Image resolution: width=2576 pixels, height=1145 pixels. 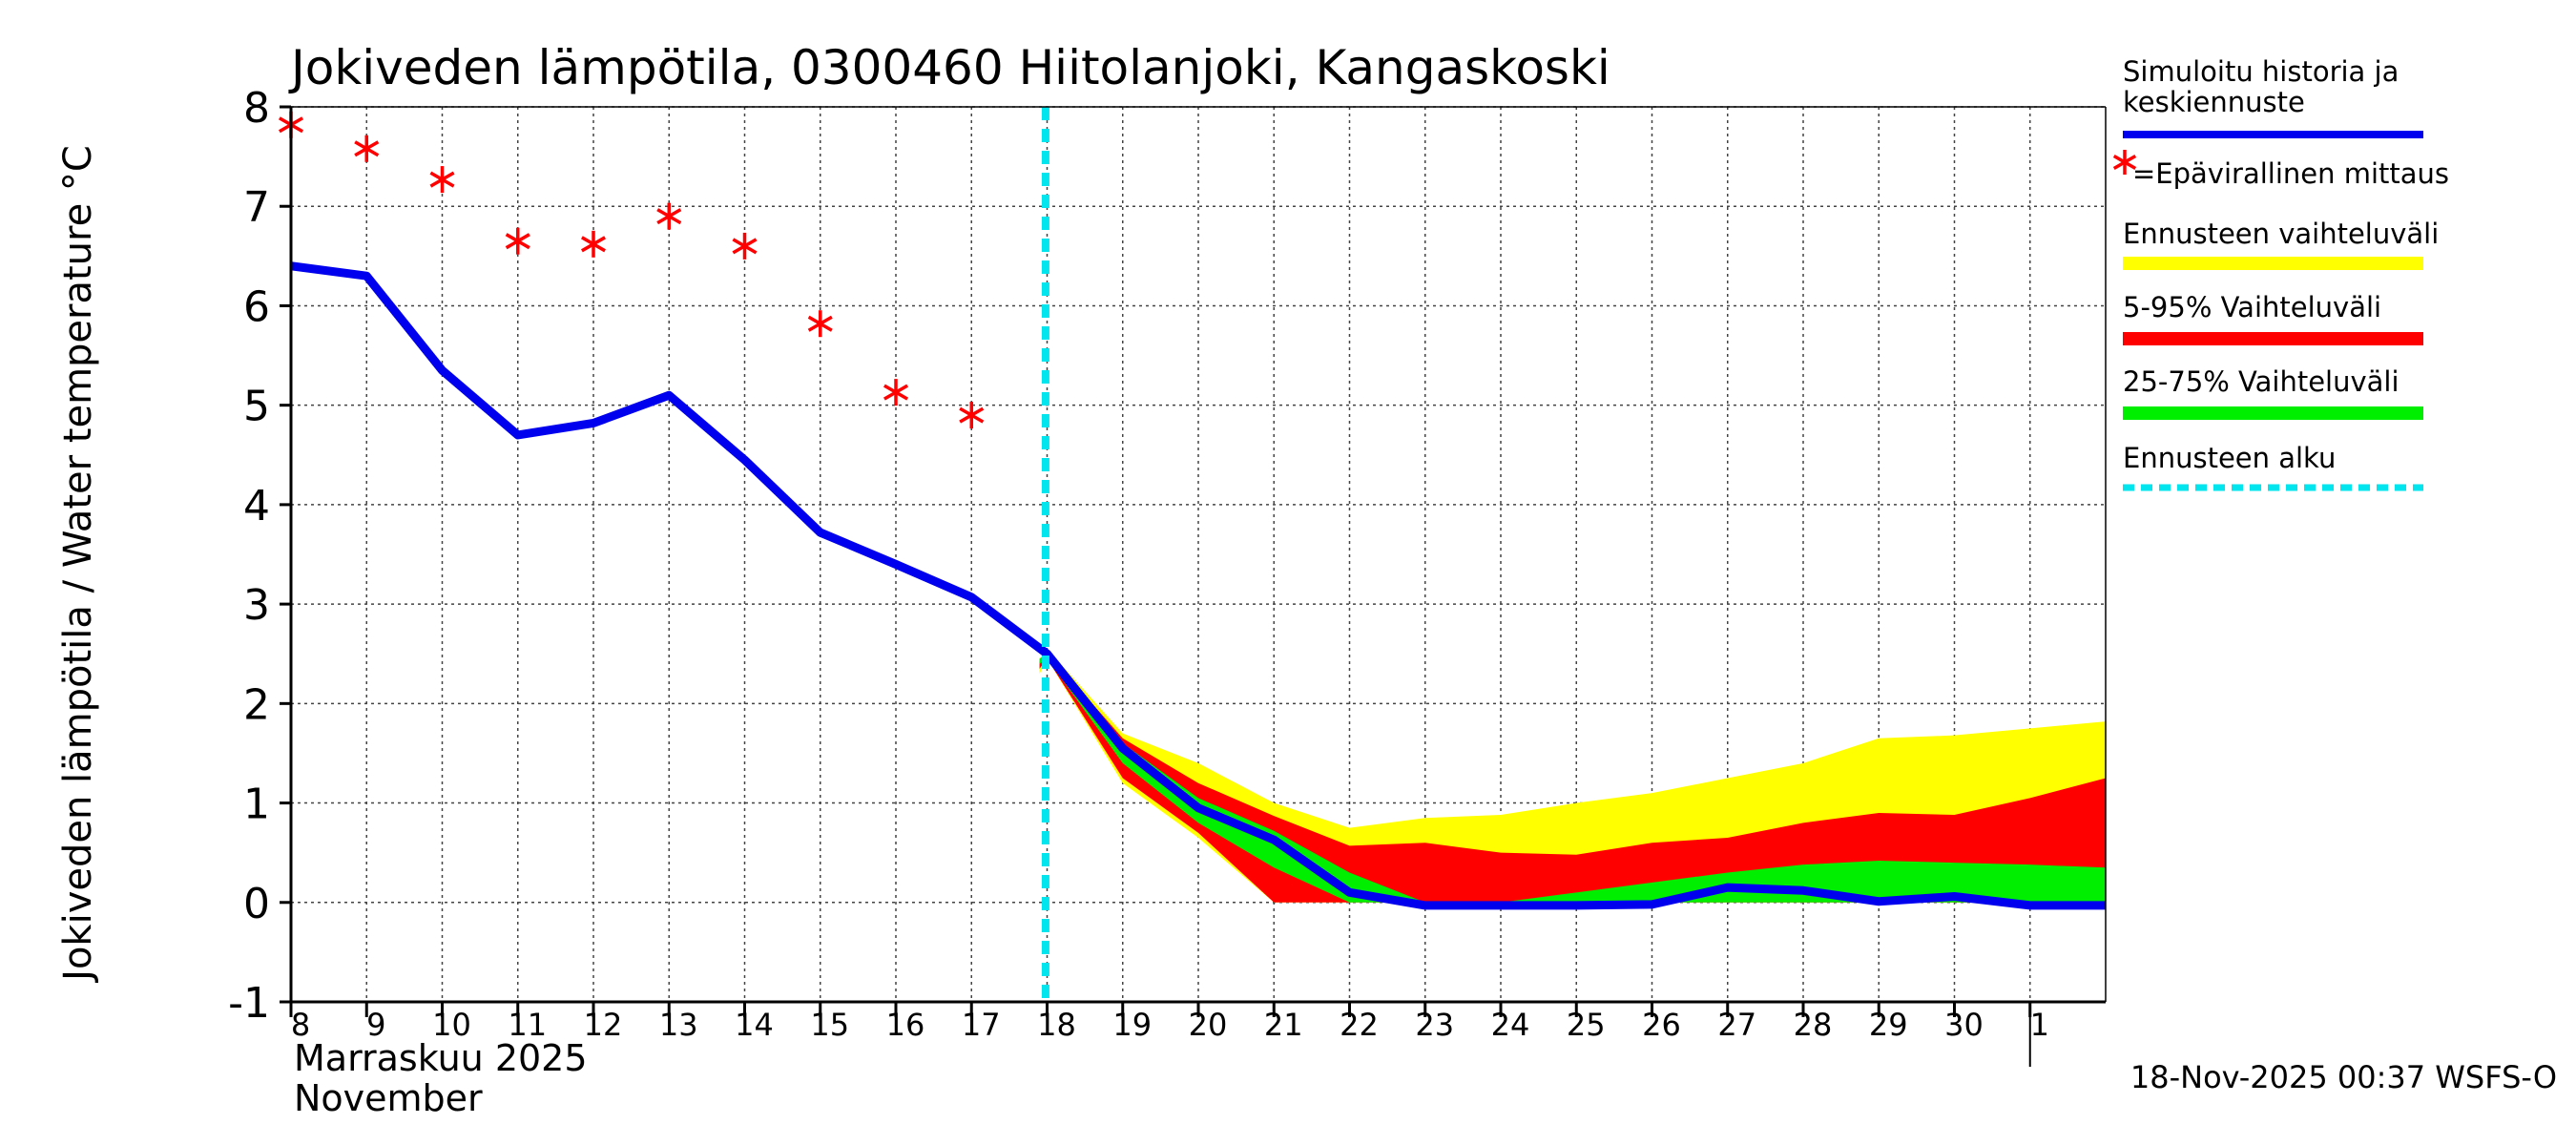 I want to click on x-tick-label: 10, so click(x=451, y=1025).